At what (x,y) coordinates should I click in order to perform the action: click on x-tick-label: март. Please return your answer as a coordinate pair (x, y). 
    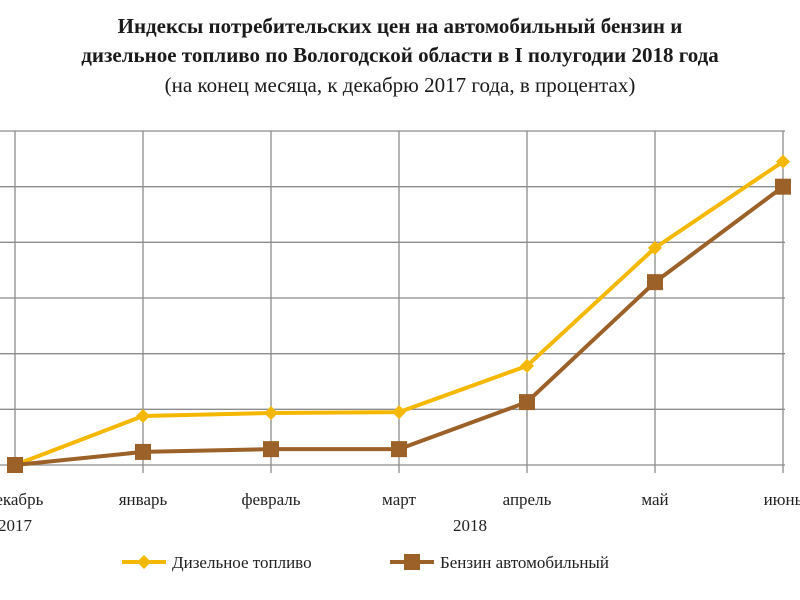
    Looking at the image, I should click on (399, 499).